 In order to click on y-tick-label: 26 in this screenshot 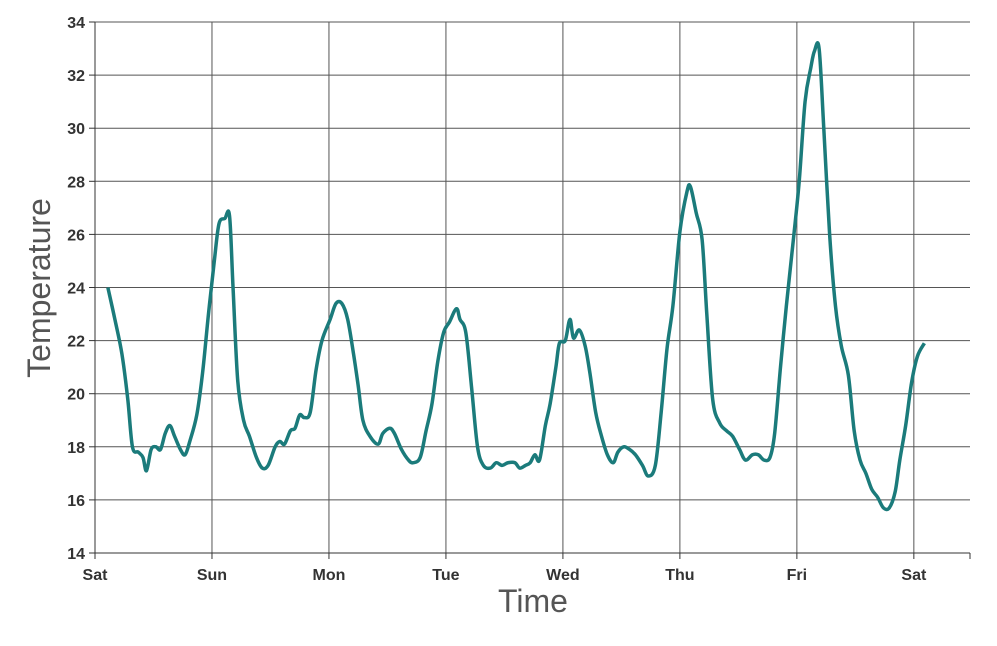, I will do `click(76, 235)`.